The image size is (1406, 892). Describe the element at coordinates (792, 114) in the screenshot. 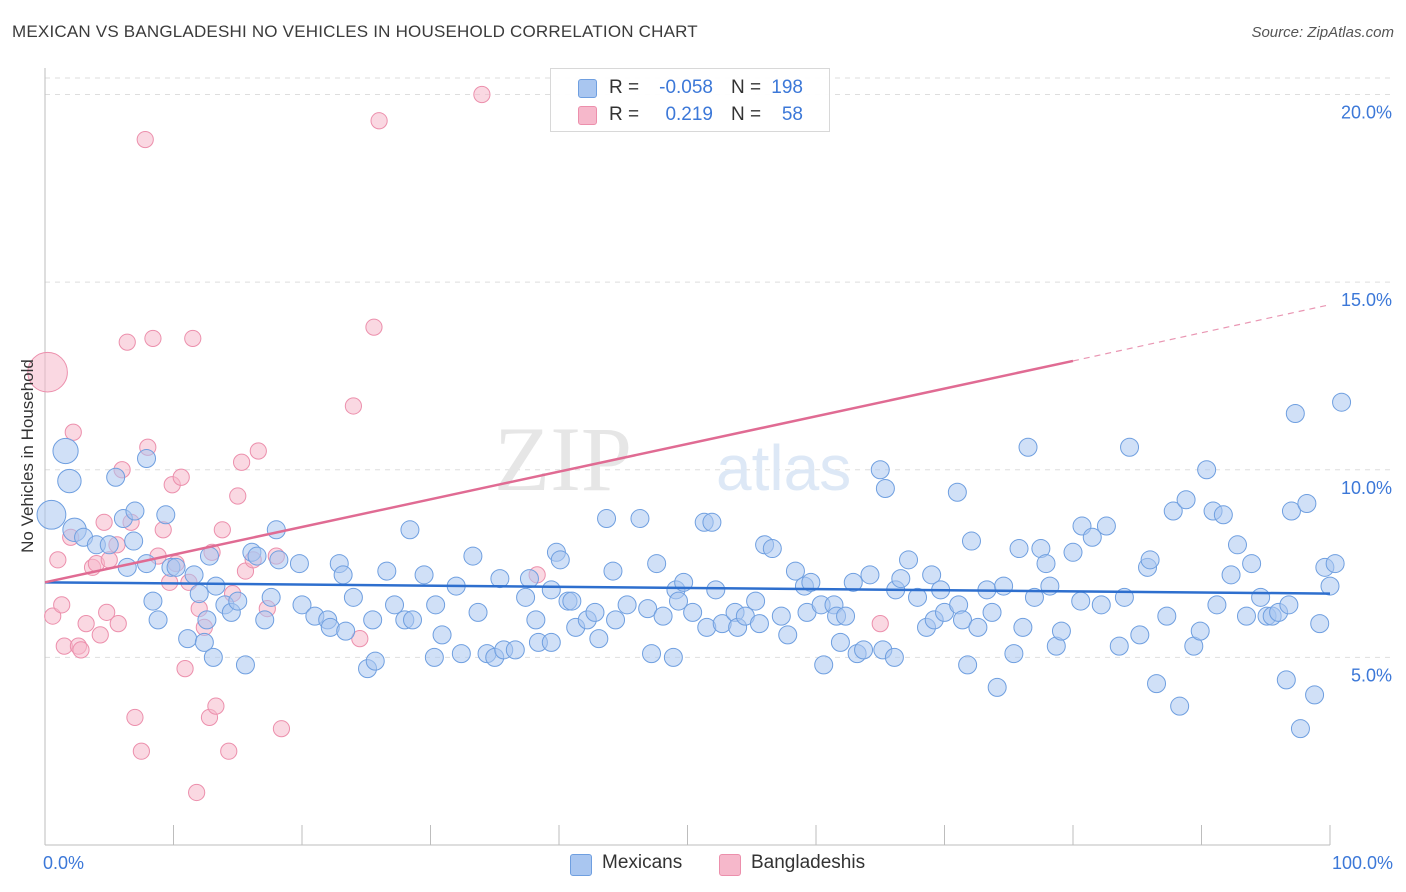

I see `legend-n-value: 58` at that location.